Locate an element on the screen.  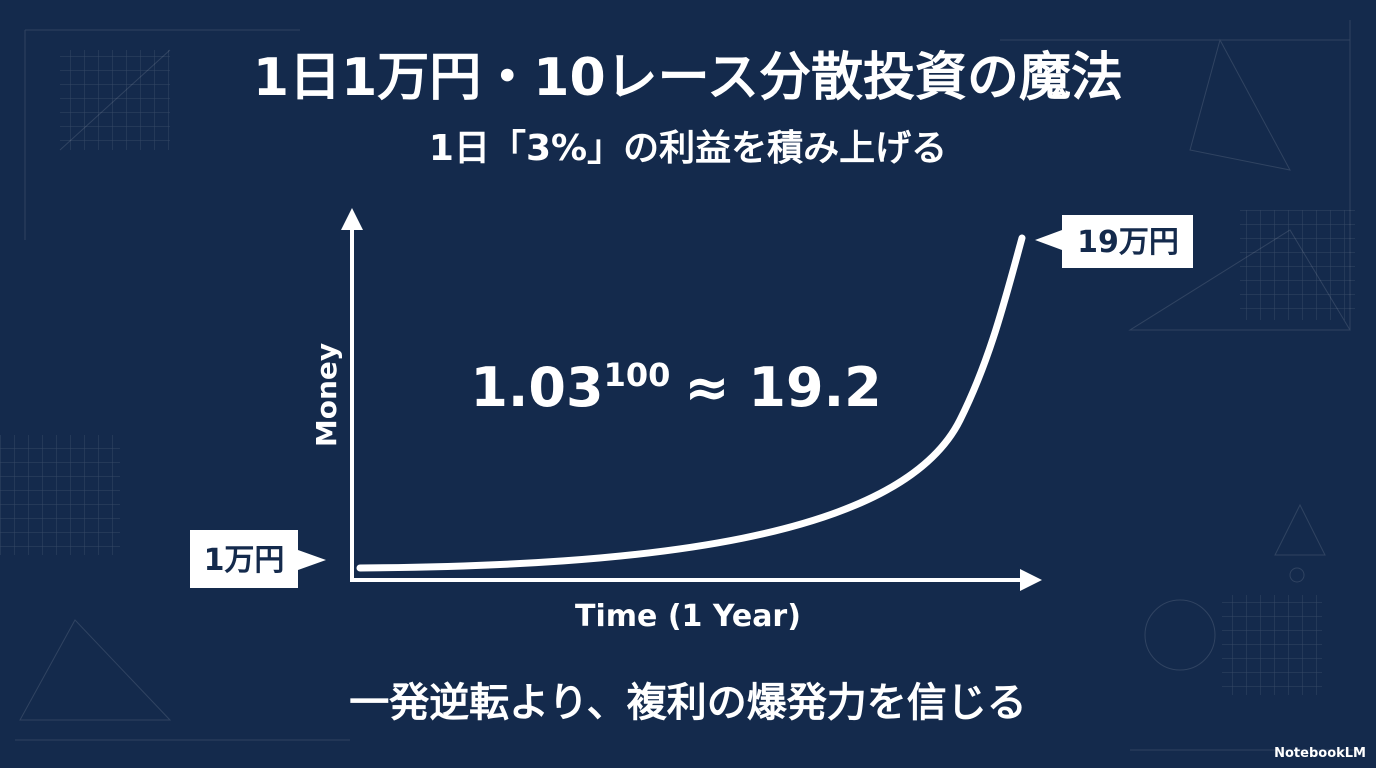
end-label: 19万円 is located at coordinates (1128, 242).